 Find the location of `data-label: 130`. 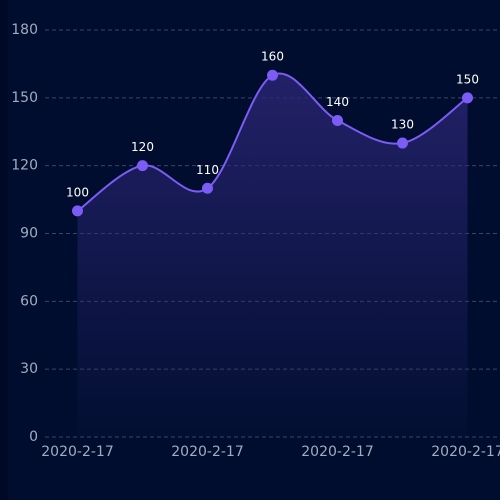

data-label: 130 is located at coordinates (402, 125).